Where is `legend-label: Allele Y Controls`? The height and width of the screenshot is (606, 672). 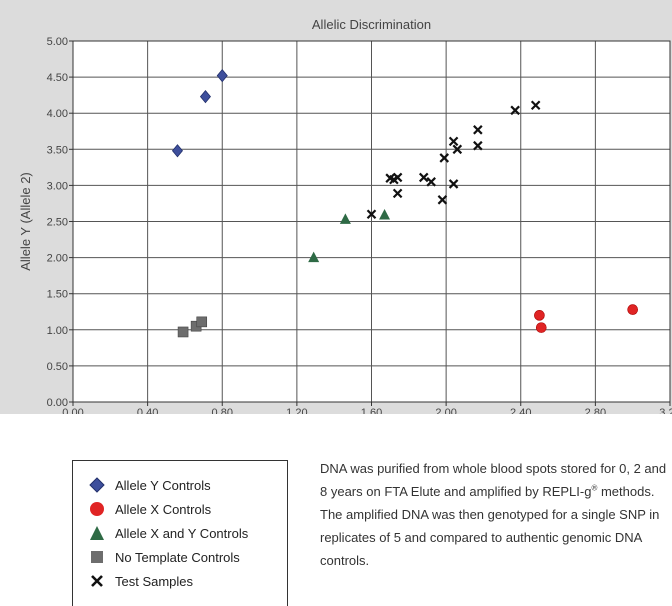 legend-label: Allele Y Controls is located at coordinates (163, 485).